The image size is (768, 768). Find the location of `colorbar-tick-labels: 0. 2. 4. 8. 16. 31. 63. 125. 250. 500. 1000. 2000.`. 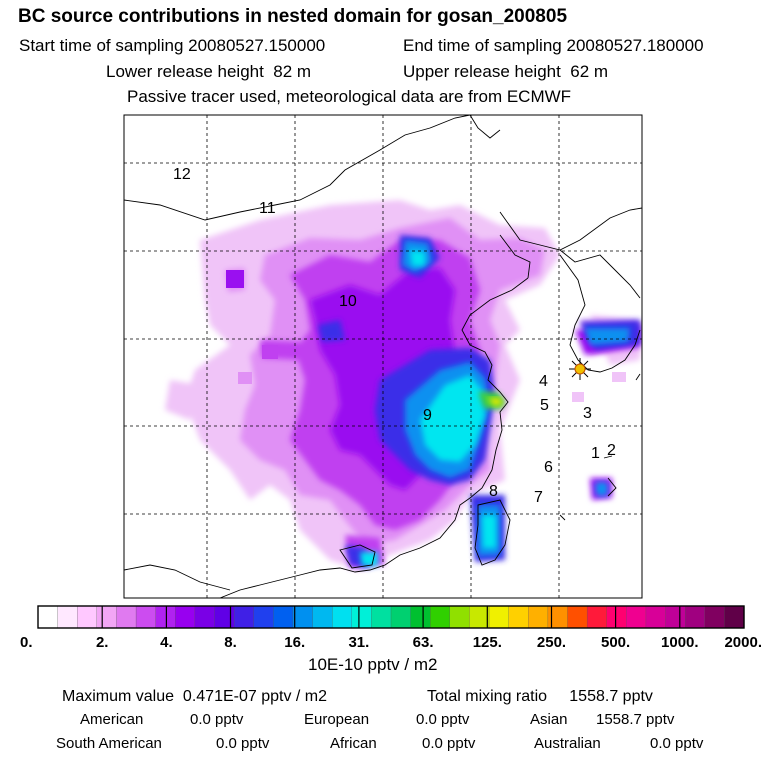

colorbar-tick-labels: 0. 2. 4. 8. 16. 31. 63. 125. 250. 500. 1000. 2000. is located at coordinates (391, 628).